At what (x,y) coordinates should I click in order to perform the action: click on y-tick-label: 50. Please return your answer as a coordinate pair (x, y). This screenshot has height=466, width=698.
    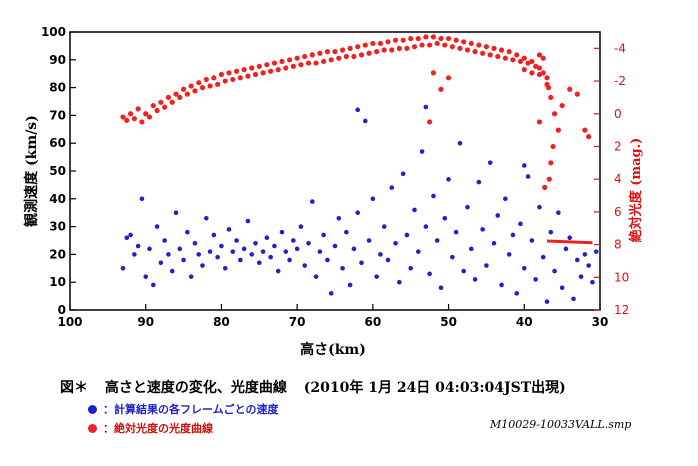
    Looking at the image, I should click on (57, 171).